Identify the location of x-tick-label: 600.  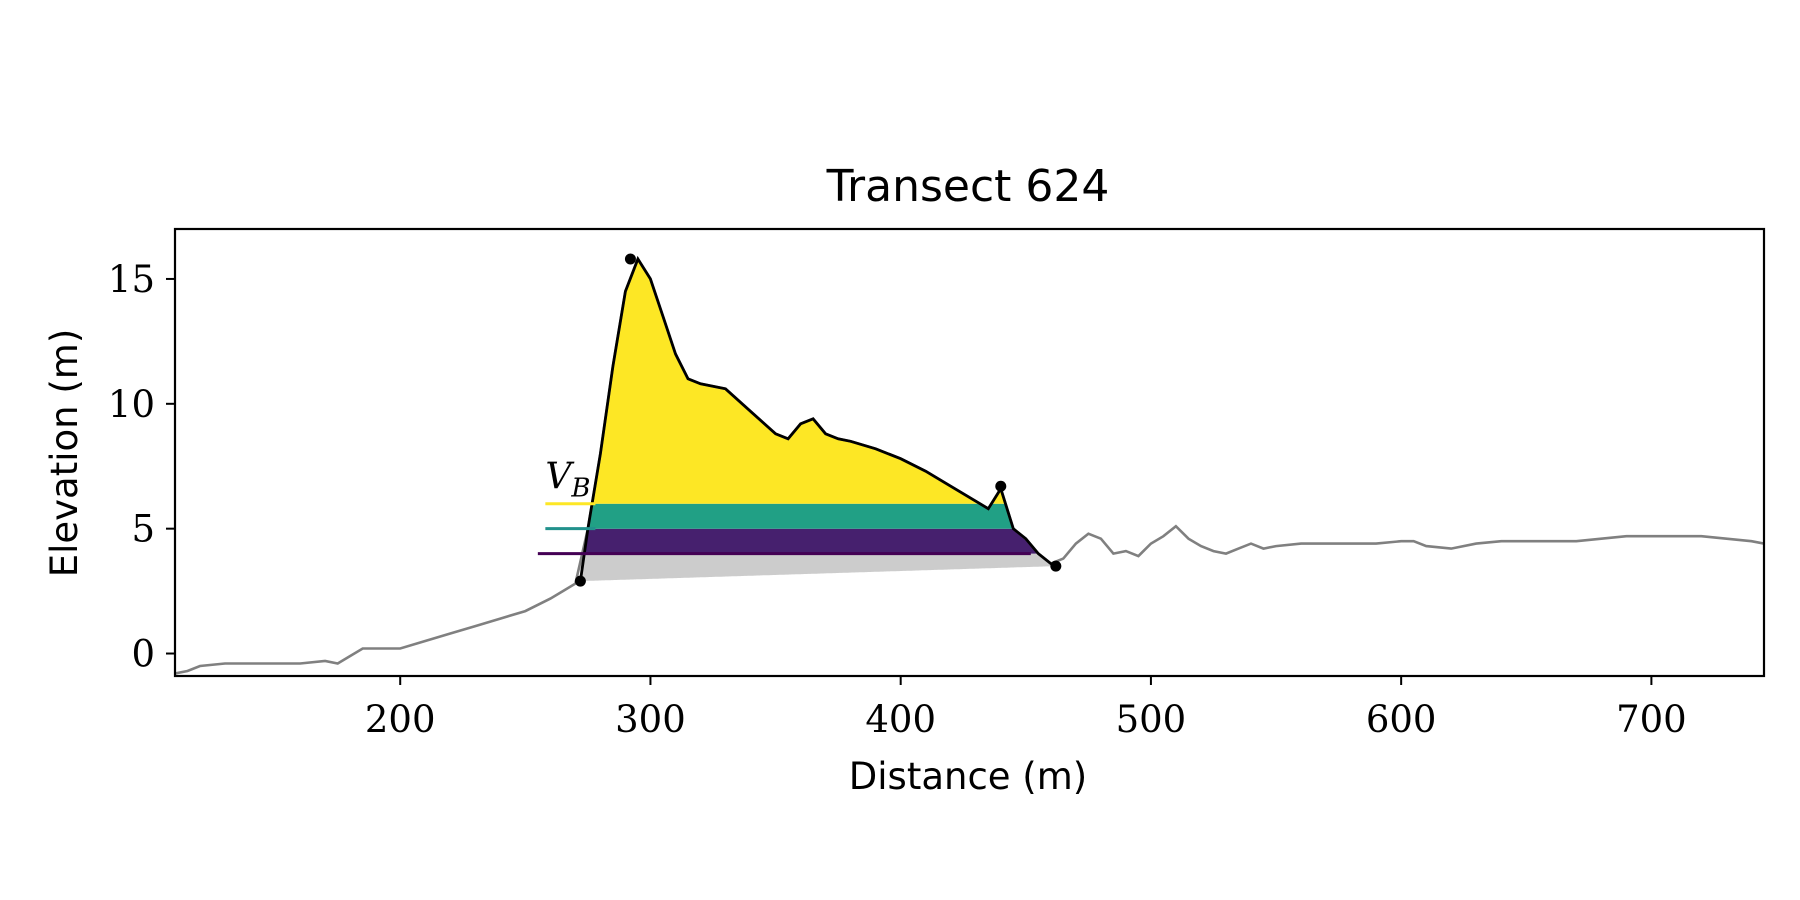
(1401, 719).